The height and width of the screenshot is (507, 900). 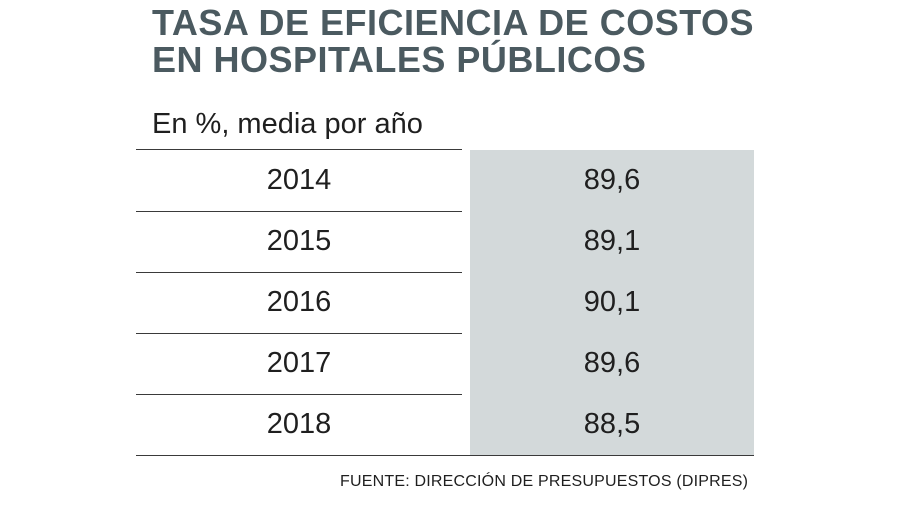 What do you see at coordinates (299, 180) in the screenshot?
I see `year-cell: 2014` at bounding box center [299, 180].